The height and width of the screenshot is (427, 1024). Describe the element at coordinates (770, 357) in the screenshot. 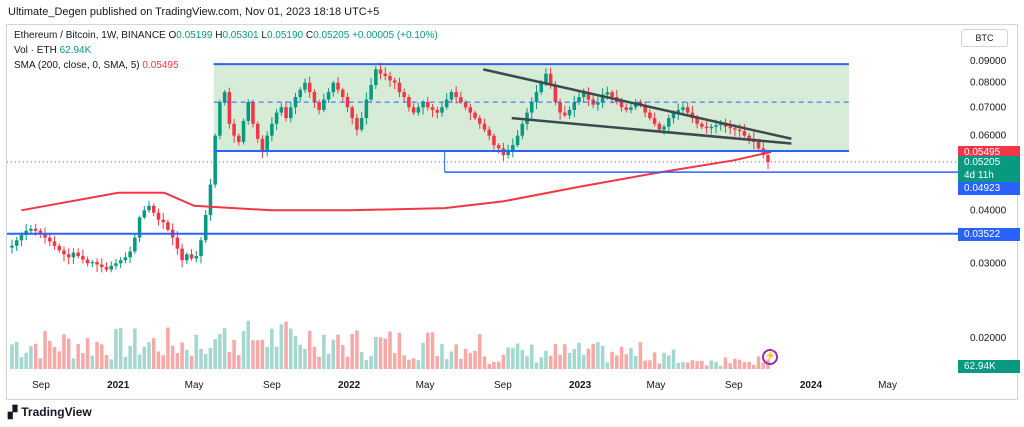

I see `flash-icon: ⚡` at that location.